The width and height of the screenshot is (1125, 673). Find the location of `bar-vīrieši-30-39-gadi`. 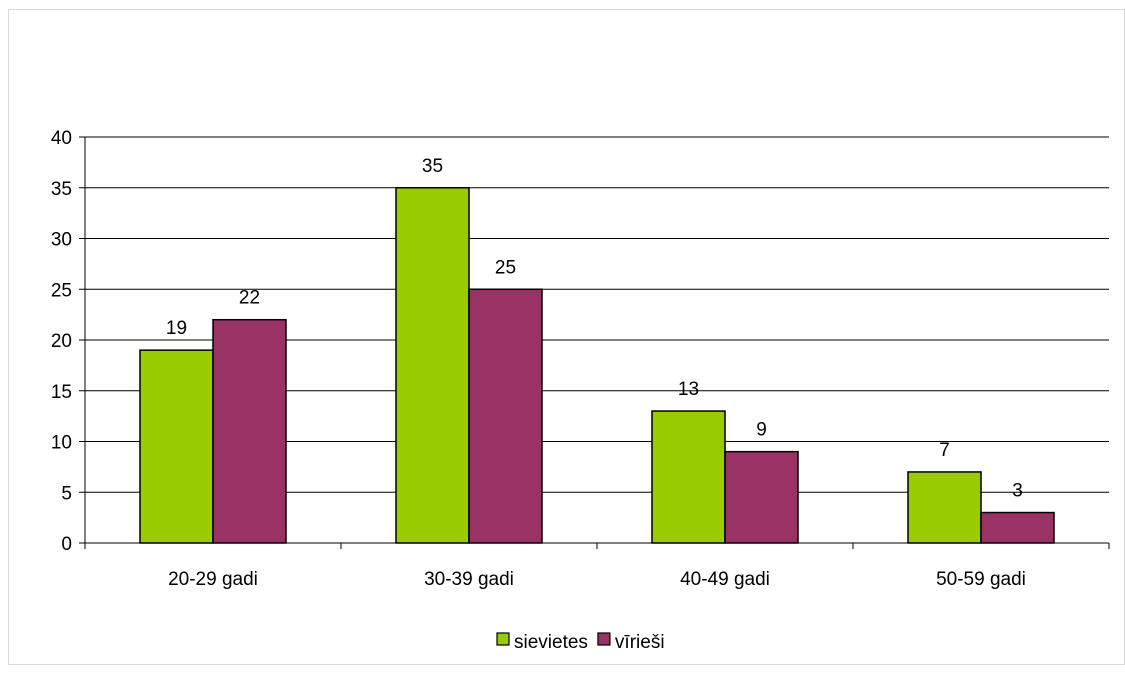

bar-vīrieši-30-39-gadi is located at coordinates (505, 416).